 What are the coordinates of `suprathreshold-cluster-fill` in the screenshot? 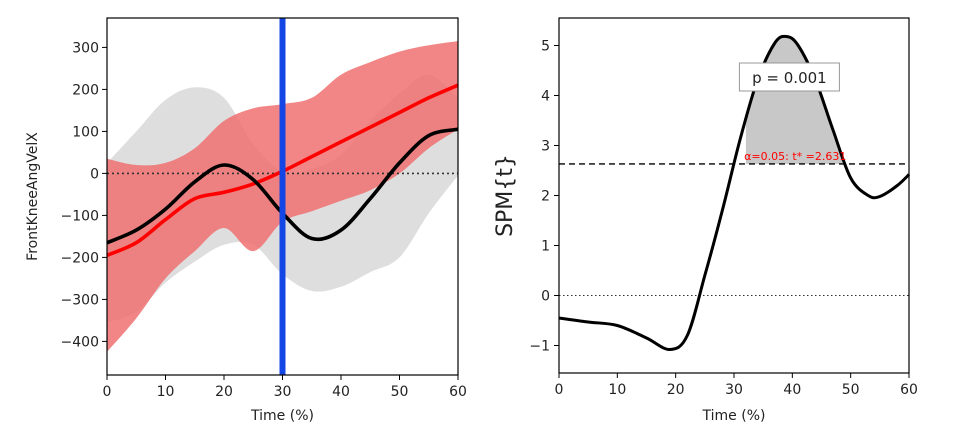 It's located at (794, 100).